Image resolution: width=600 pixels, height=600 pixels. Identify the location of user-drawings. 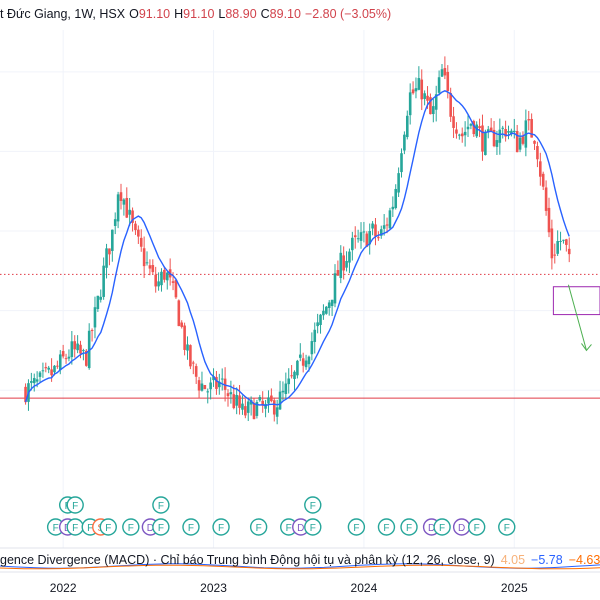
(576, 318).